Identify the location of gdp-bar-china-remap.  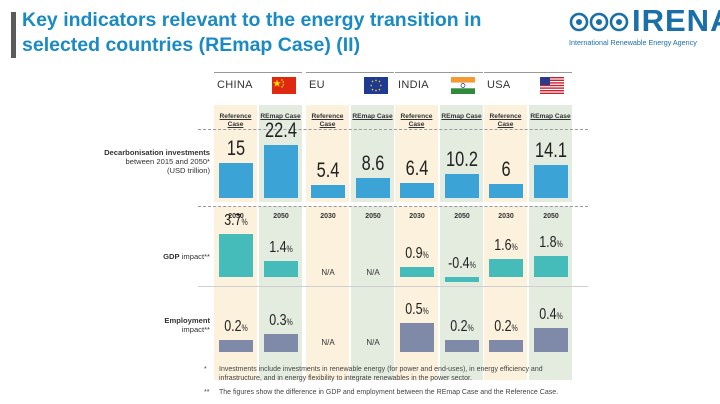
(280, 268).